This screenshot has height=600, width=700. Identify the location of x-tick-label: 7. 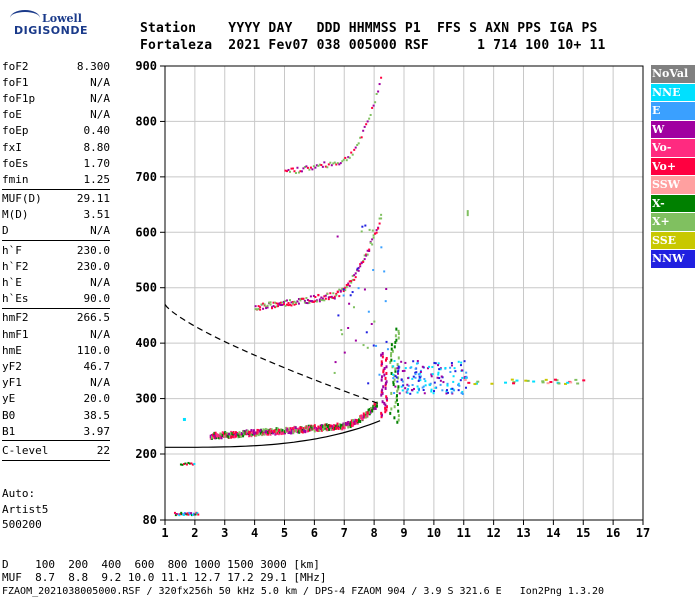
(344, 533).